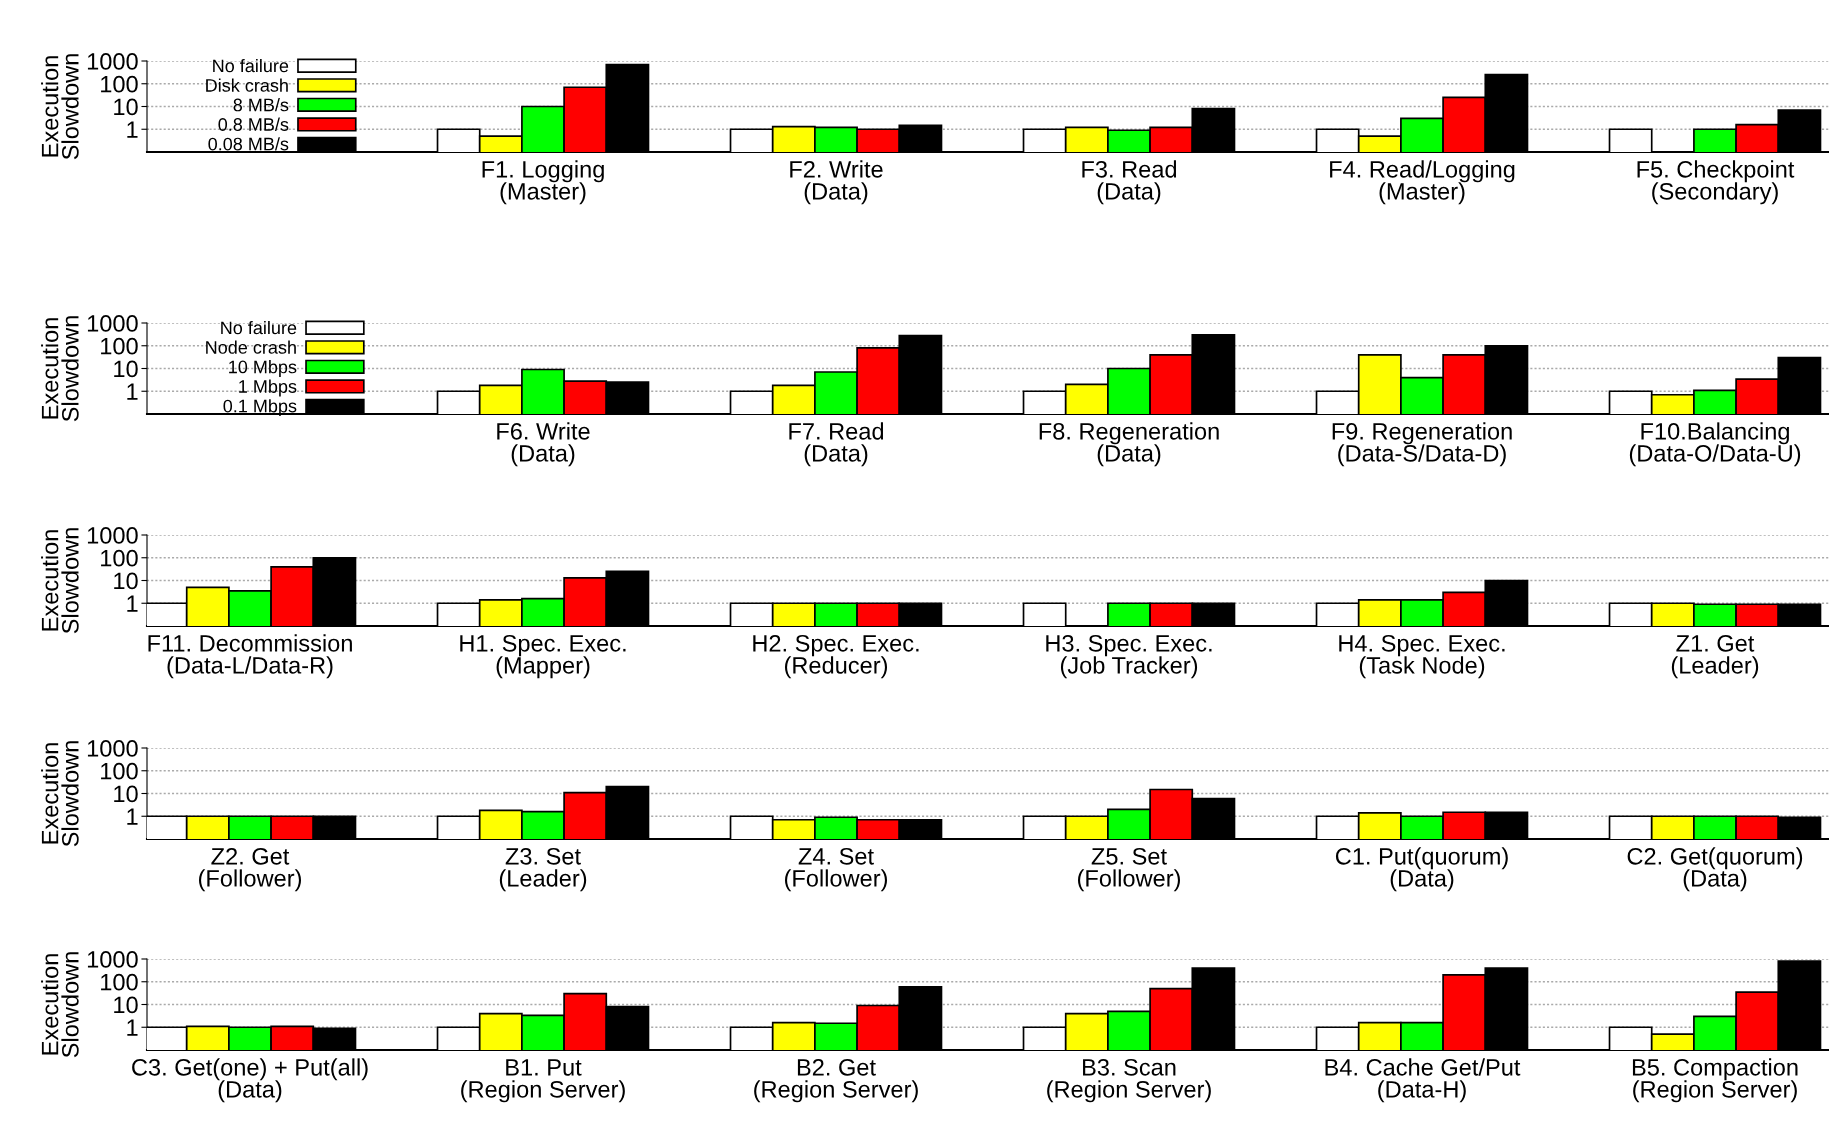  I want to click on legend-label: 0.8 MB/s, so click(253, 124).